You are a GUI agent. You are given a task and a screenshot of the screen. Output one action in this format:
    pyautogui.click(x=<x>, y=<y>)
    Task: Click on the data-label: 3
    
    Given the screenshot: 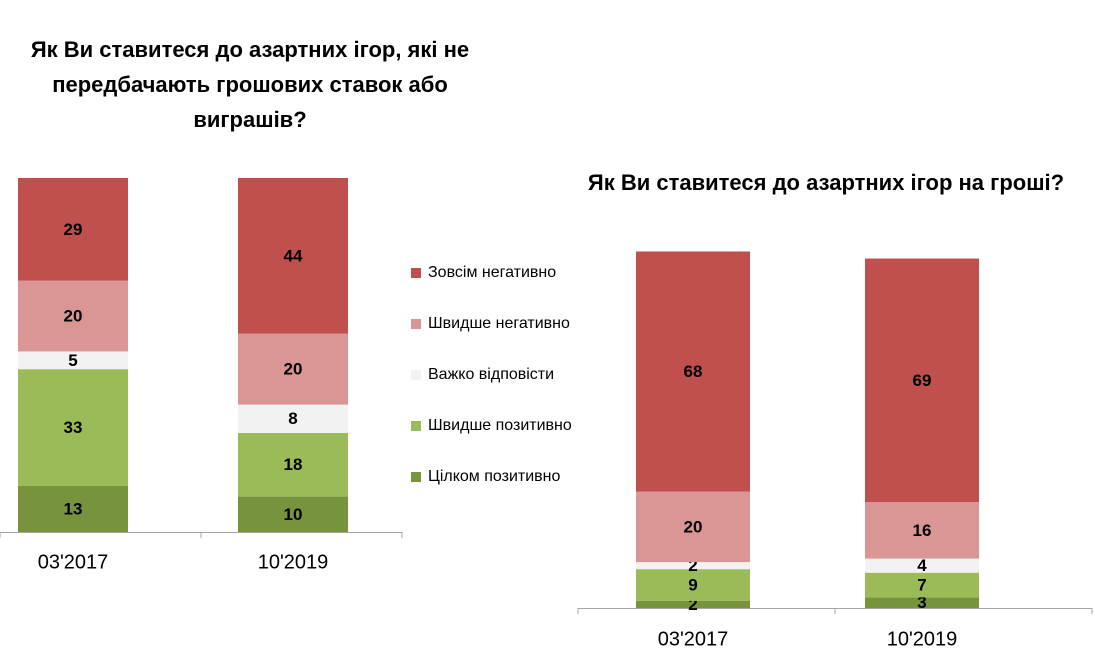 What is the action you would take?
    pyautogui.click(x=921, y=602)
    